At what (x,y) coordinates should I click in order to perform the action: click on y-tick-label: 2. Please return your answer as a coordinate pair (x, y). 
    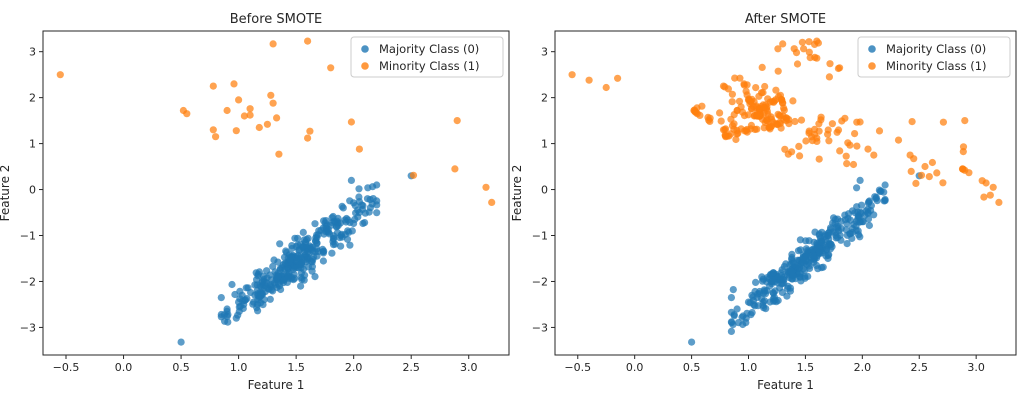
    Looking at the image, I should click on (544, 98).